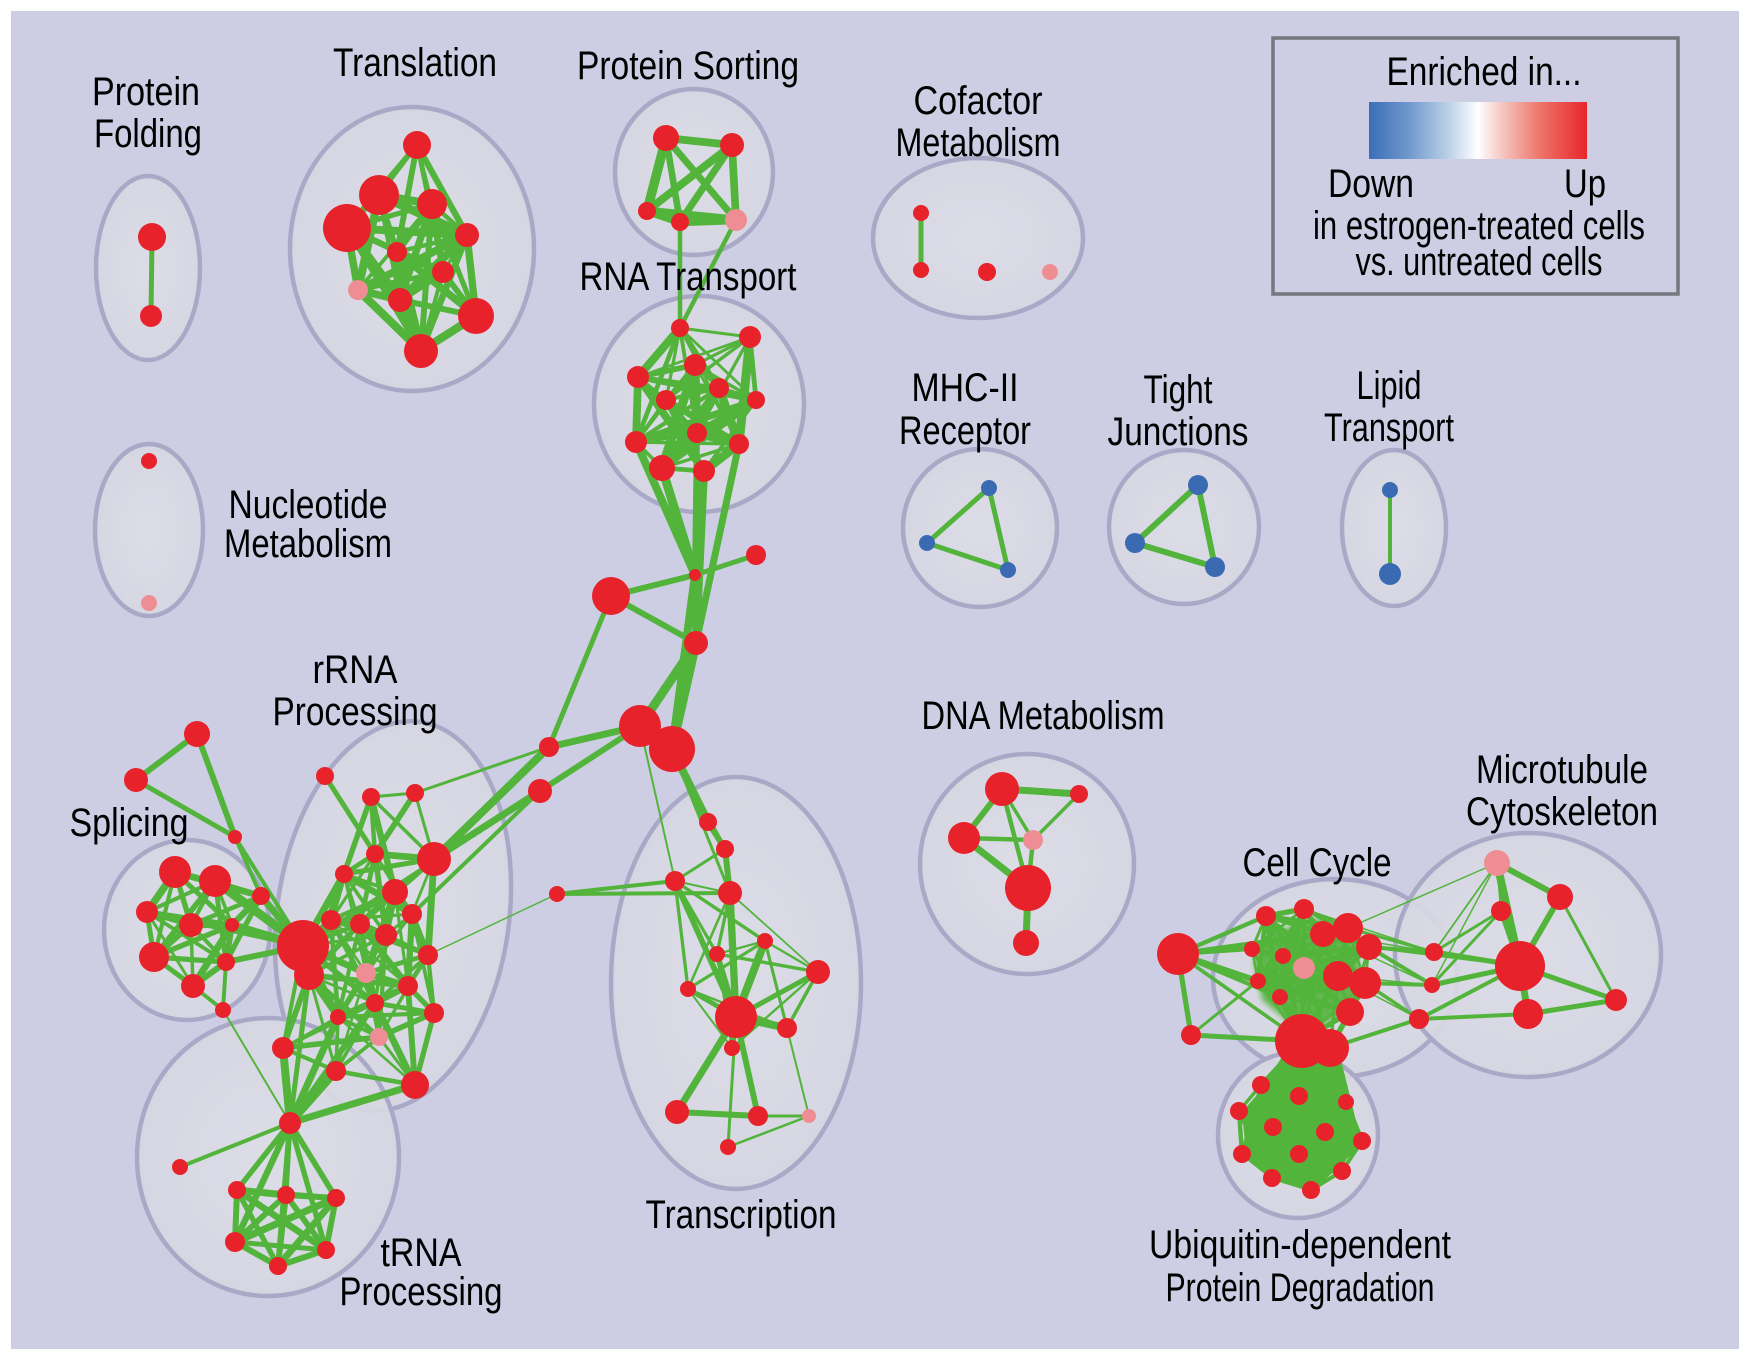  What do you see at coordinates (1389, 386) in the screenshot?
I see `svg-text: Lipid` at bounding box center [1389, 386].